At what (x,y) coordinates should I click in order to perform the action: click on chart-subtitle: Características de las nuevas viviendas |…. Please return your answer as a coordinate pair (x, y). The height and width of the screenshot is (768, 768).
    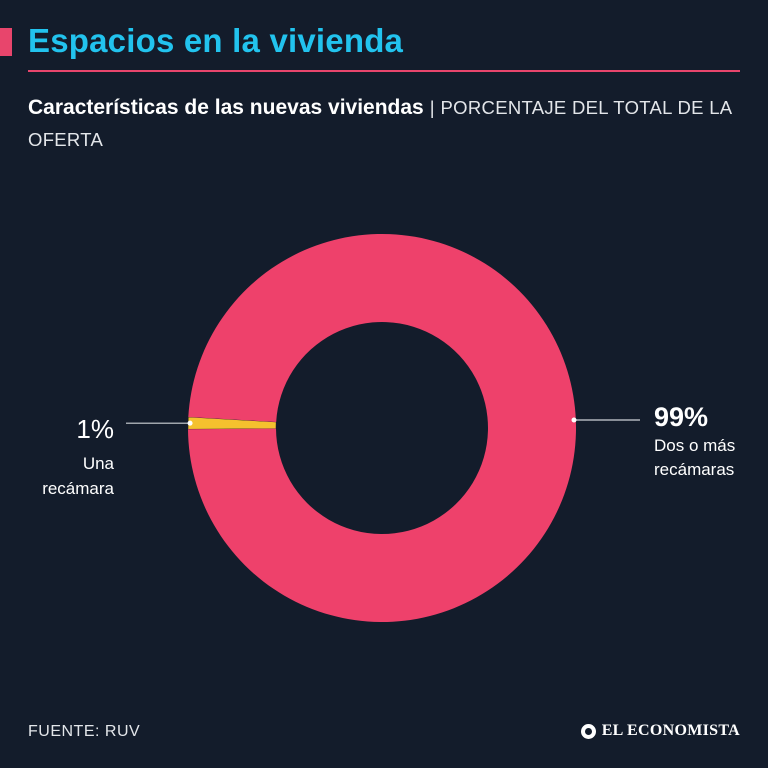
    Looking at the image, I should click on (384, 124).